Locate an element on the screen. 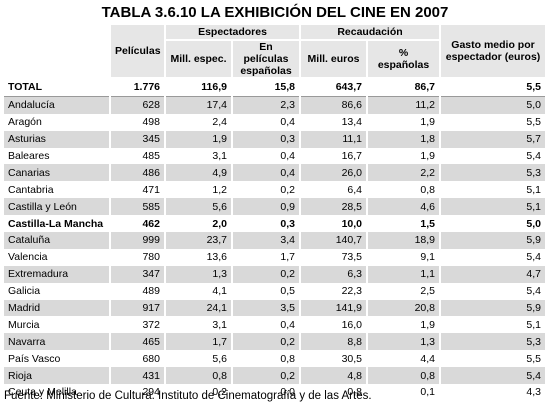  cell: 3,1 is located at coordinates (198, 156).